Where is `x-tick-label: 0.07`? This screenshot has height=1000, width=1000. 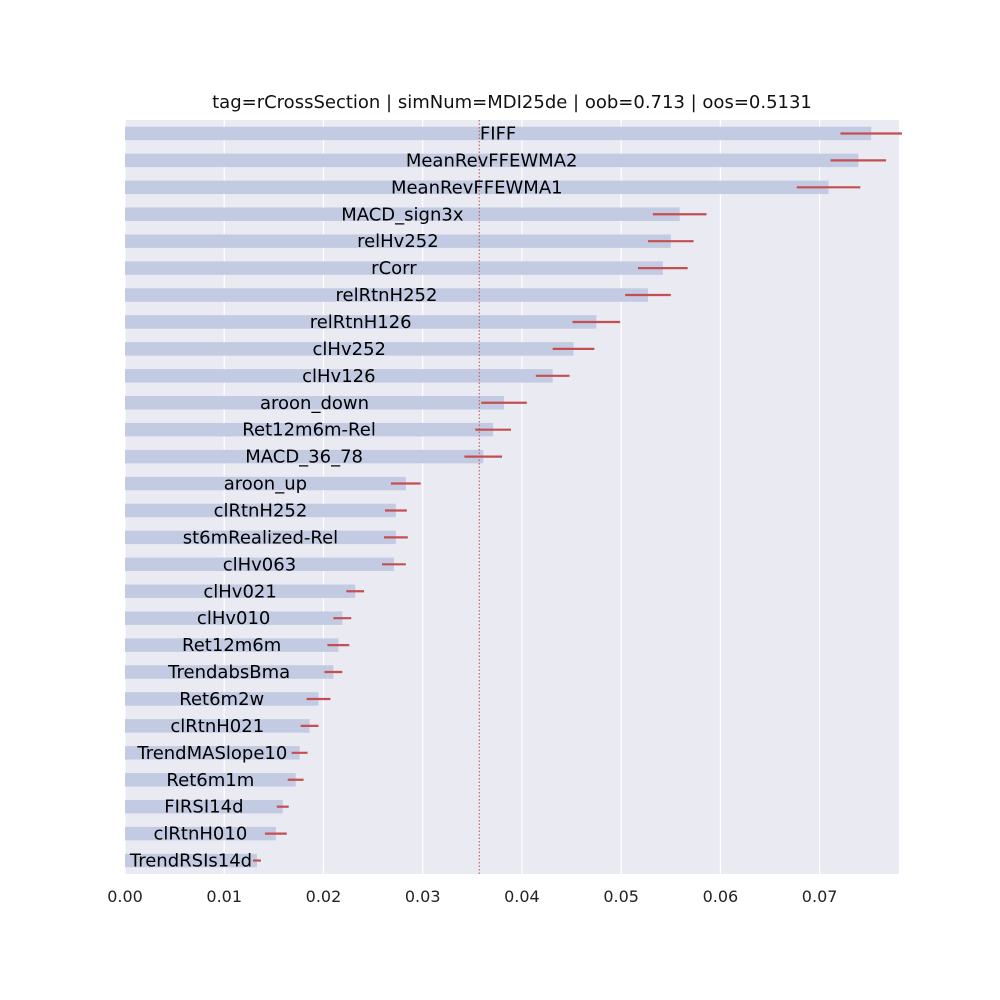
x-tick-label: 0.07 is located at coordinates (820, 896).